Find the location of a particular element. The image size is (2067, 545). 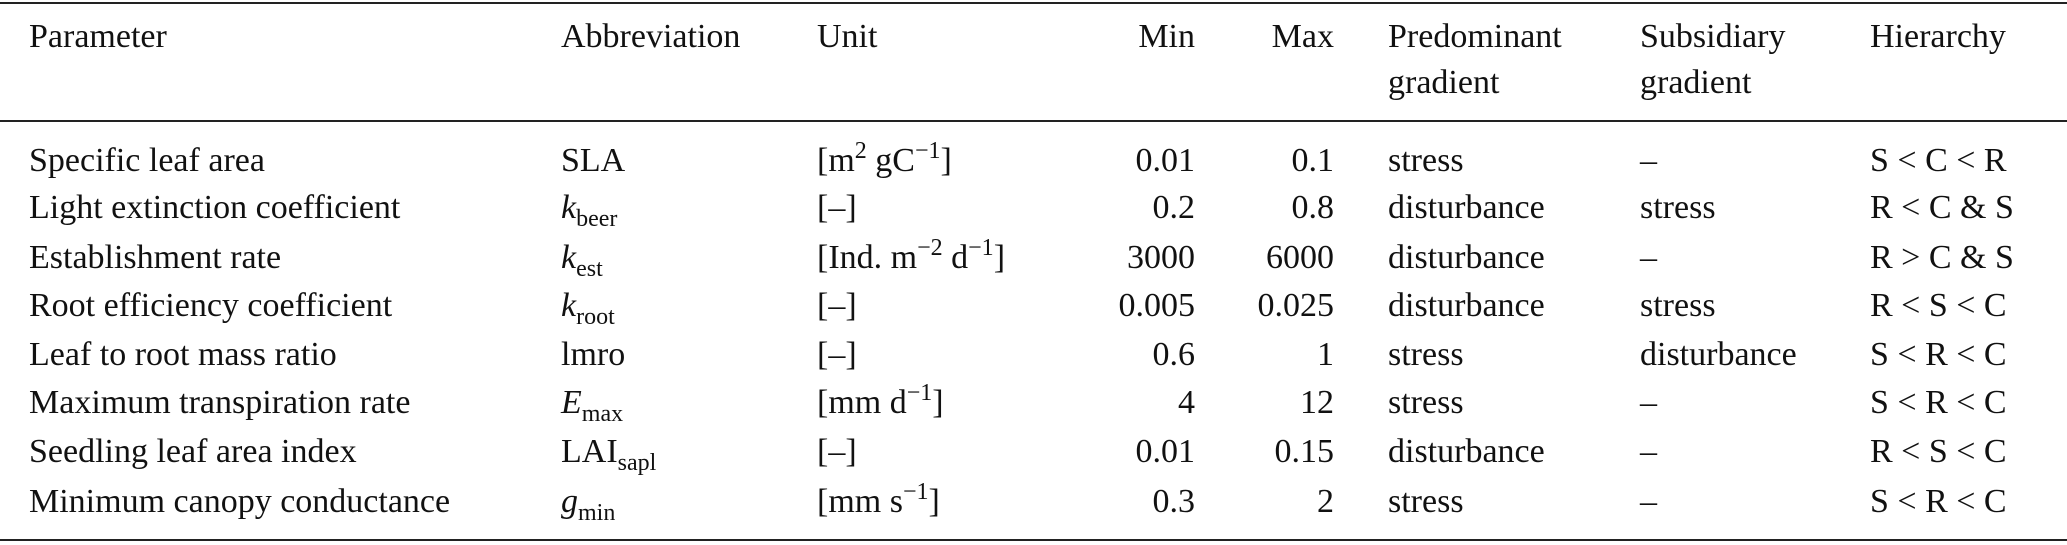

text-segment: g is located at coordinates (569, 501).